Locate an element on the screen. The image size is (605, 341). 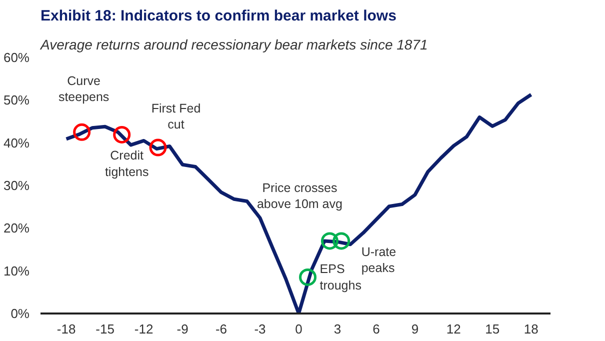
annotation: Price crosses above 10m avg is located at coordinates (299, 195).